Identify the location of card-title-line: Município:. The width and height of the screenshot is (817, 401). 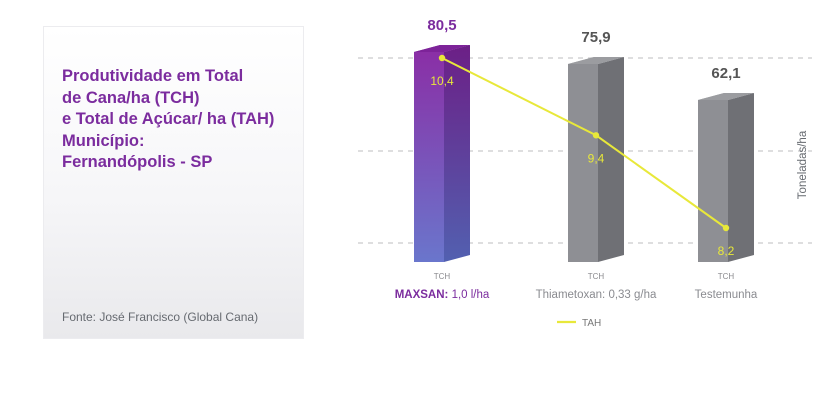
(103, 140).